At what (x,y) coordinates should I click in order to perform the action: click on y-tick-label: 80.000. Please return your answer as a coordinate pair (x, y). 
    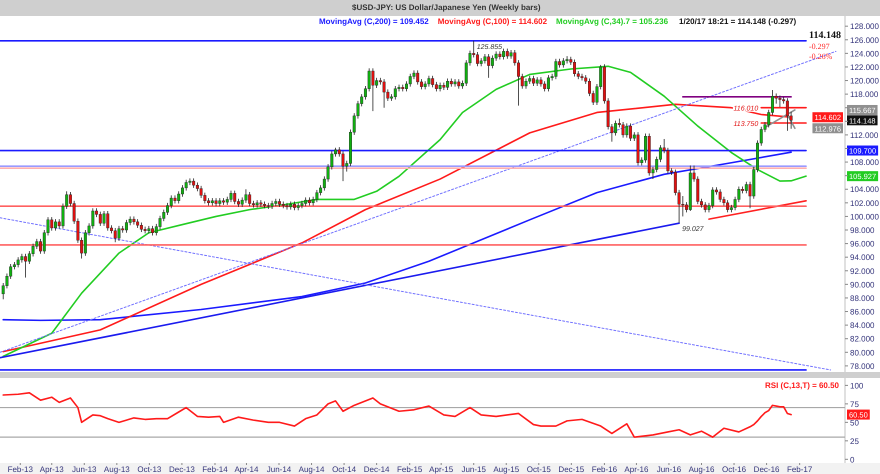
    Looking at the image, I should click on (863, 353).